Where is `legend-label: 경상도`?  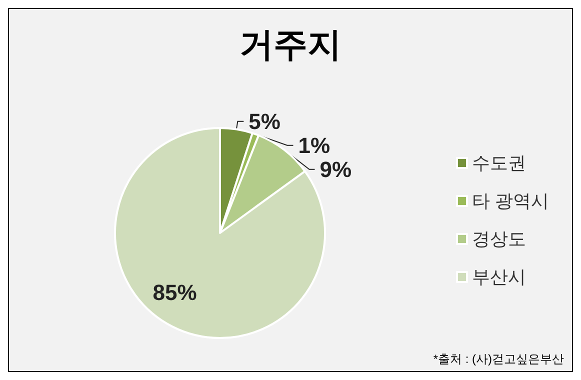 legend-label: 경상도 is located at coordinates (499, 239).